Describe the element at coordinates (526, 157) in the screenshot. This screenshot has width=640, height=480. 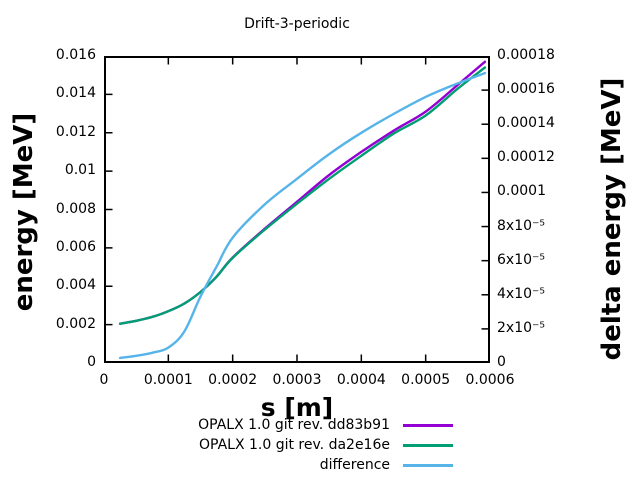
I see `y2-tick-label: 0.00012` at that location.